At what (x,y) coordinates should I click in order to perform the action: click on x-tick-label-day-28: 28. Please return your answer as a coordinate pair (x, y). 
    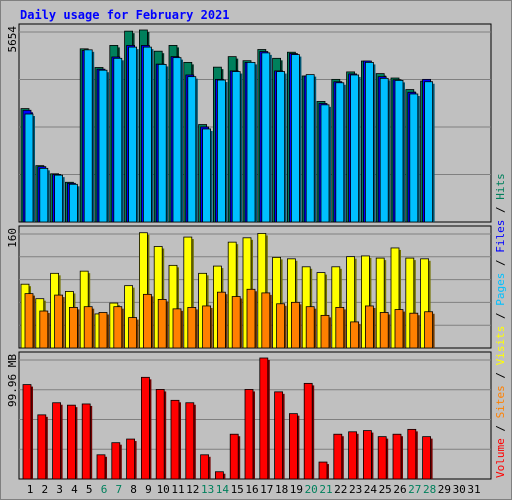
    Looking at the image, I should click on (429, 489).